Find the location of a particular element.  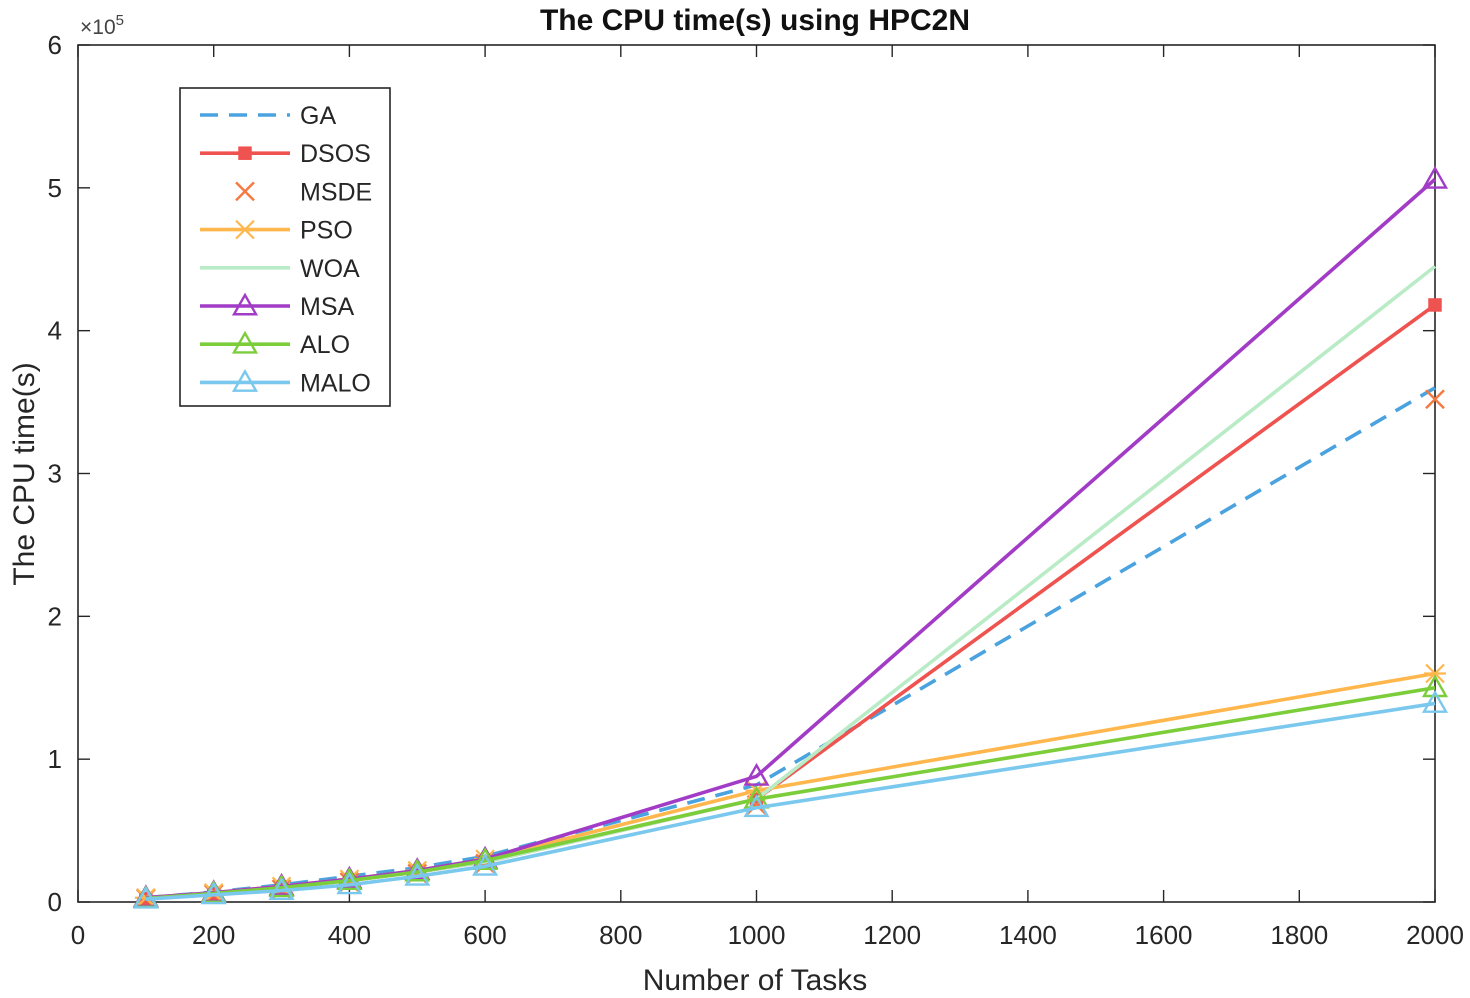

y-tick-label: 1 is located at coordinates (55, 759).